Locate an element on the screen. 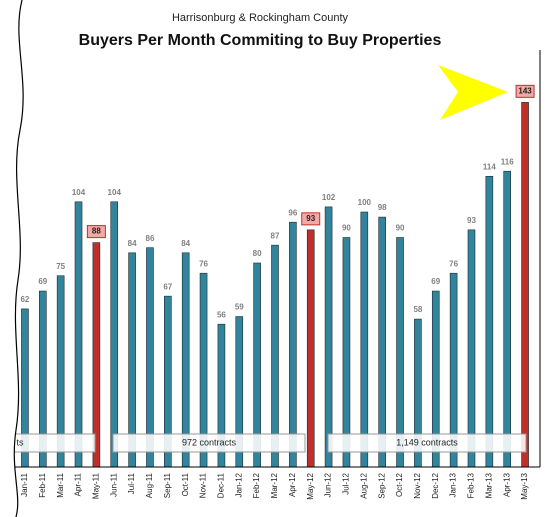 Image resolution: width=550 pixels, height=517 pixels. x-tick-label: Sep-11 is located at coordinates (167, 485).